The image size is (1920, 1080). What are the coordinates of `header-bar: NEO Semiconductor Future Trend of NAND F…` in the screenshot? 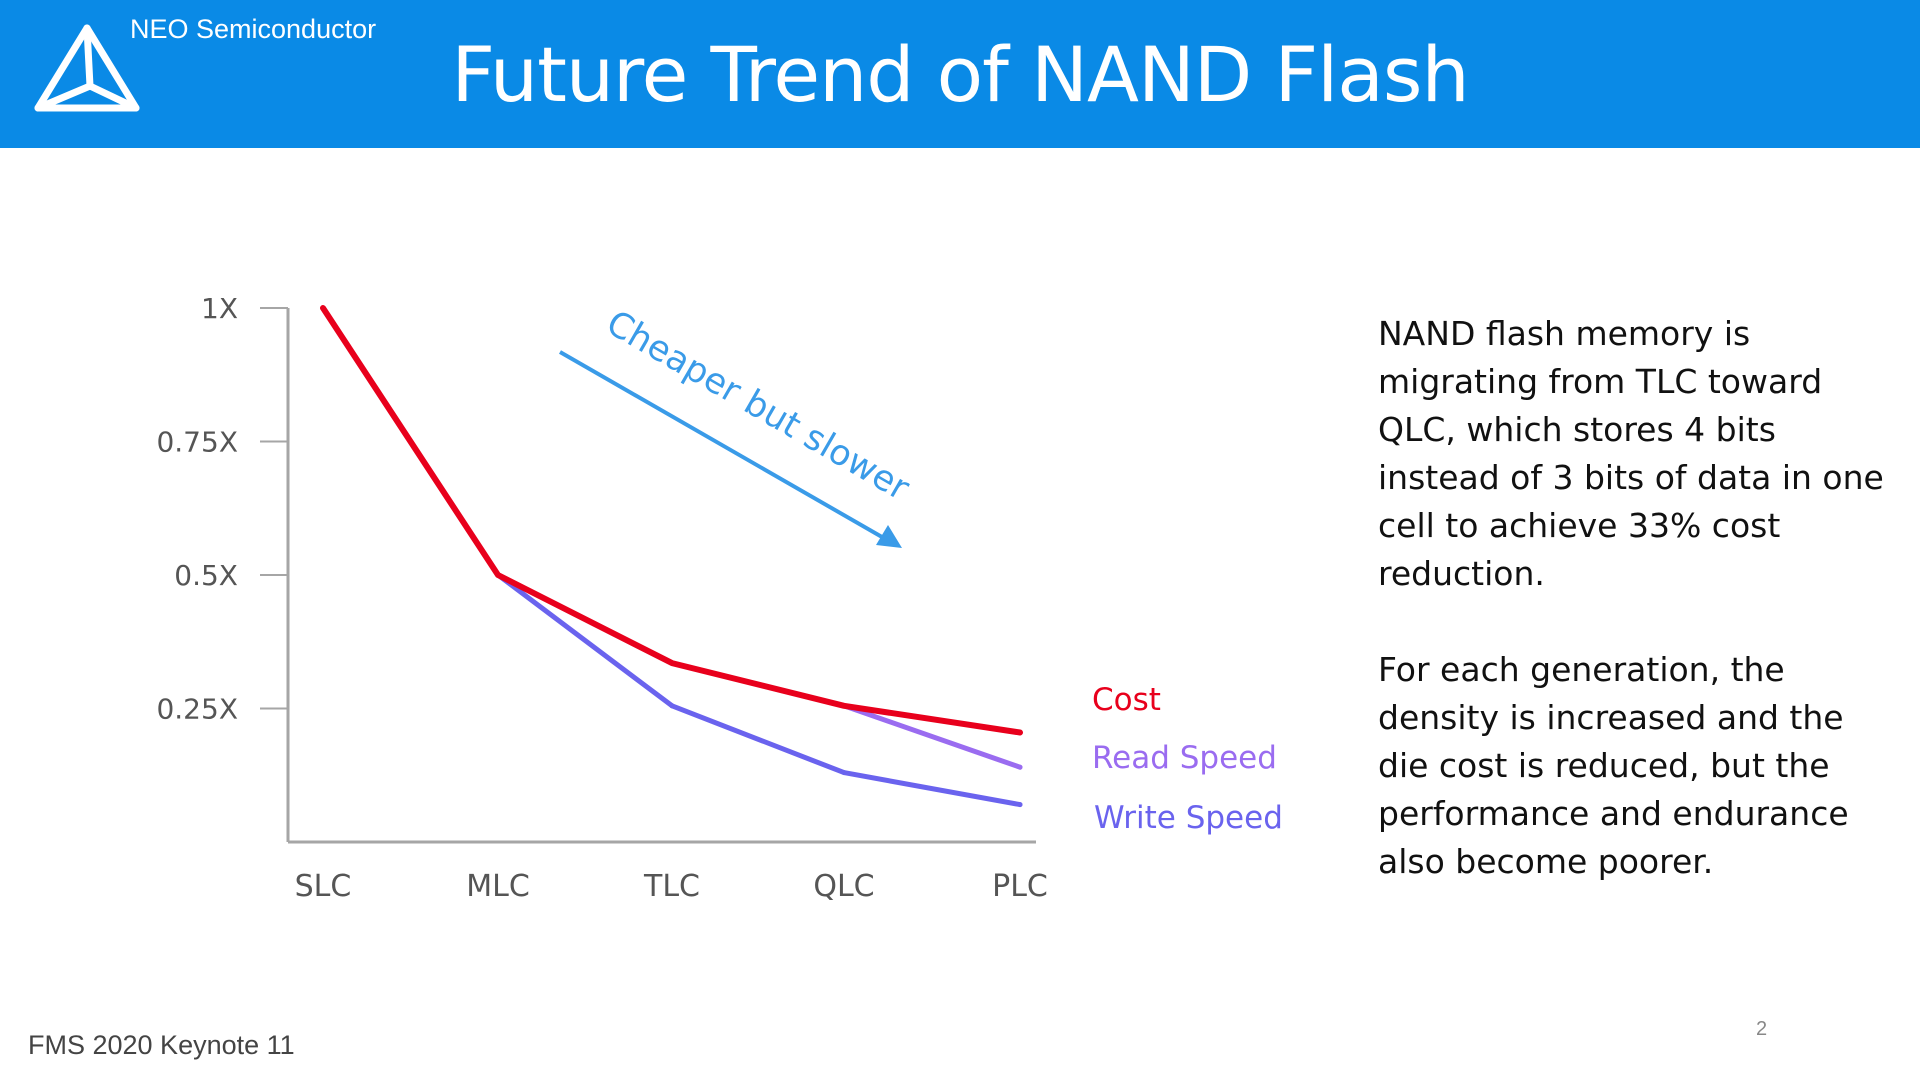 It's located at (960, 74).